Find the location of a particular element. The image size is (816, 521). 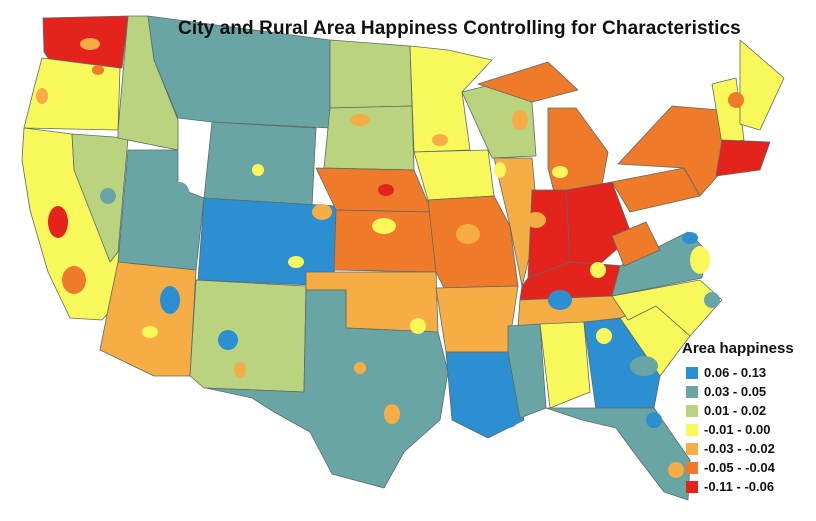

state-region-wy is located at coordinates (260, 164).